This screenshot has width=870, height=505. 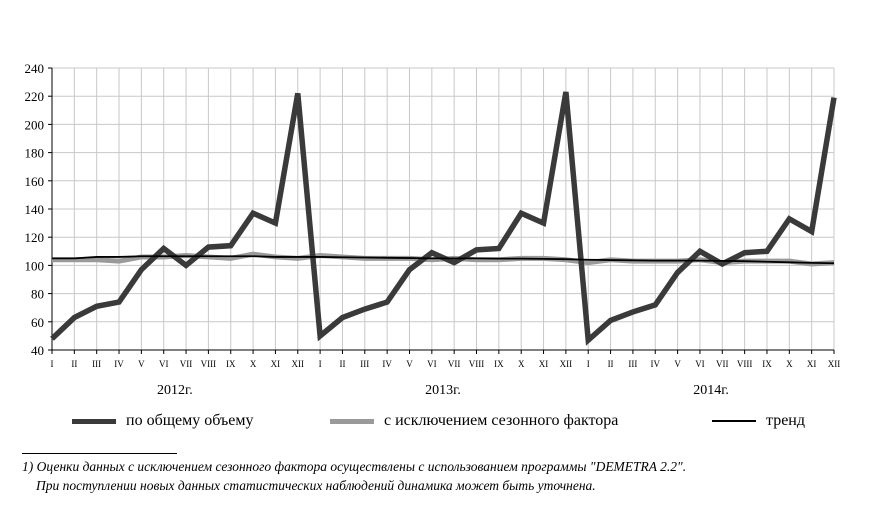 What do you see at coordinates (175, 390) in the screenshot?
I see `year-label: 2012г.` at bounding box center [175, 390].